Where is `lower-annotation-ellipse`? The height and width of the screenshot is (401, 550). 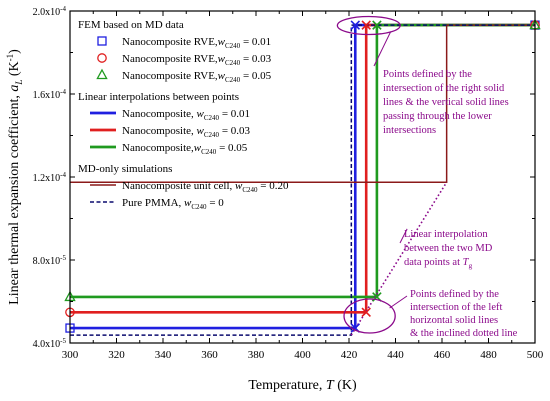 lower-annotation-ellipse is located at coordinates (369, 316).